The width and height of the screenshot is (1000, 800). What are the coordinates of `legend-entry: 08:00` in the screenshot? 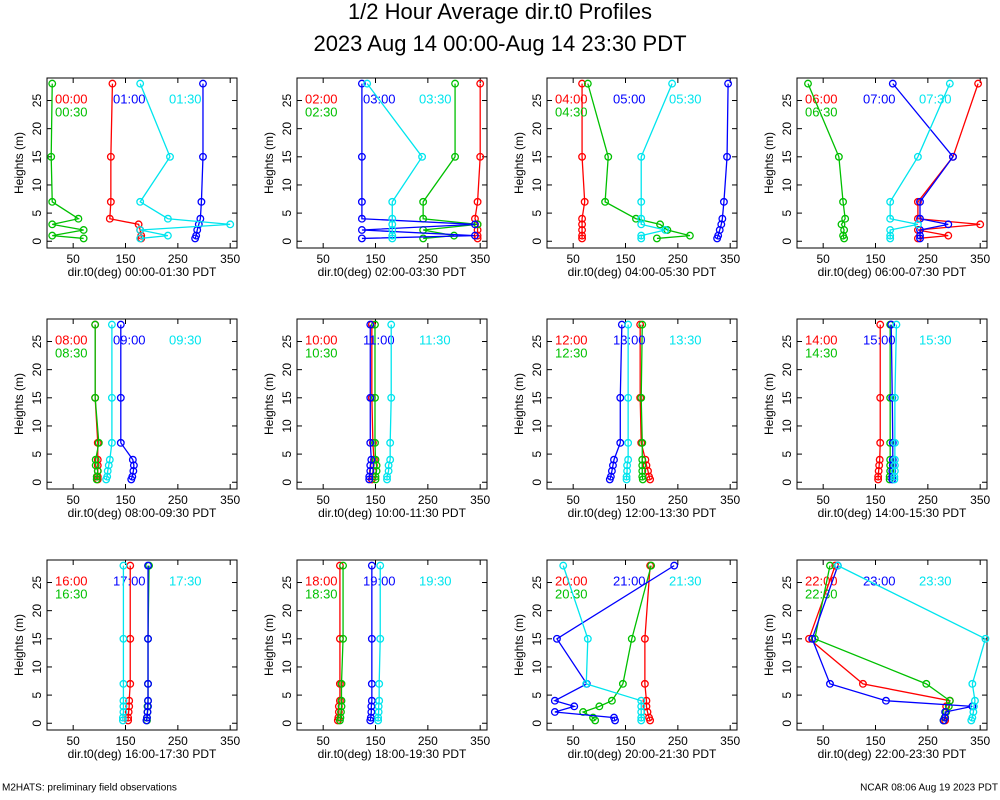 It's located at (71, 339).